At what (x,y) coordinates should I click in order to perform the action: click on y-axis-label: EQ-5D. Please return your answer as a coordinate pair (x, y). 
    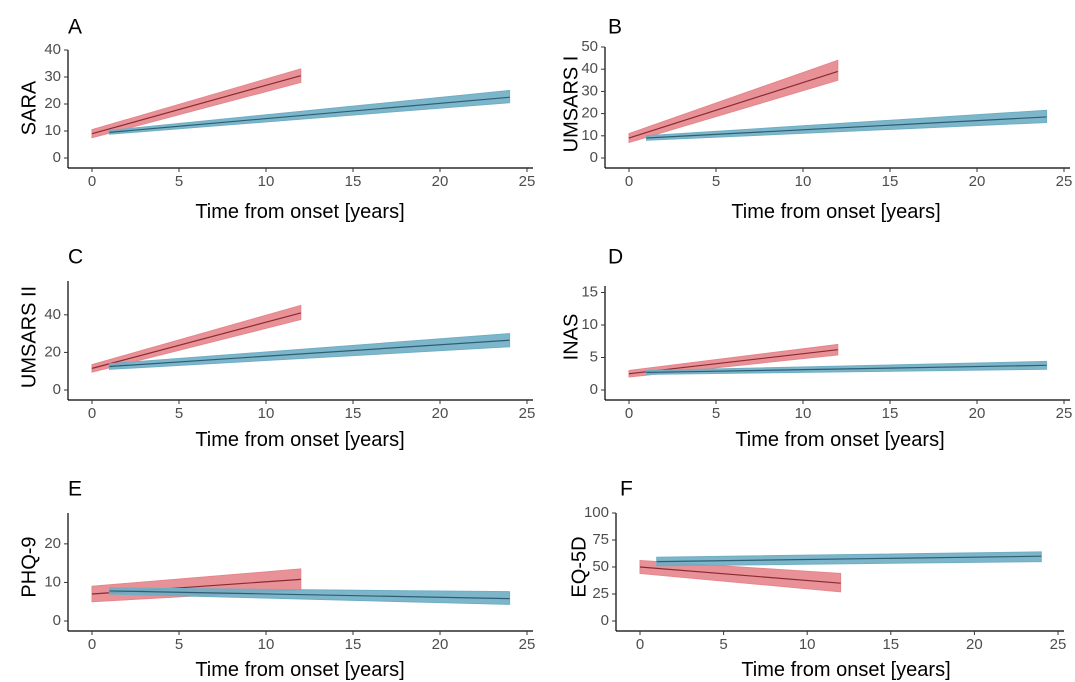
    Looking at the image, I should click on (579, 566).